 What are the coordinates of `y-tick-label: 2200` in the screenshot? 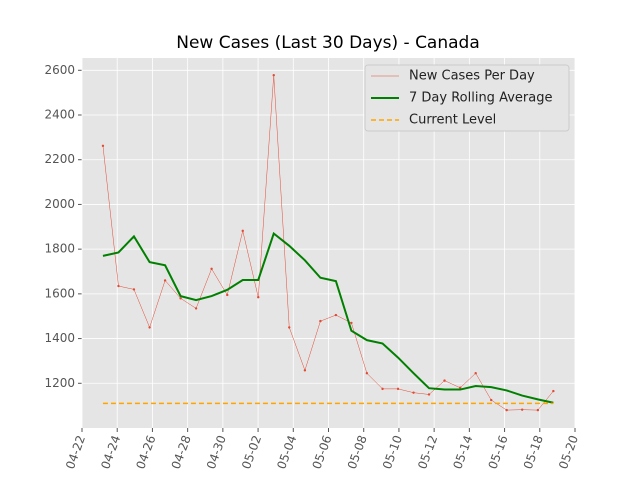 It's located at (59, 159).